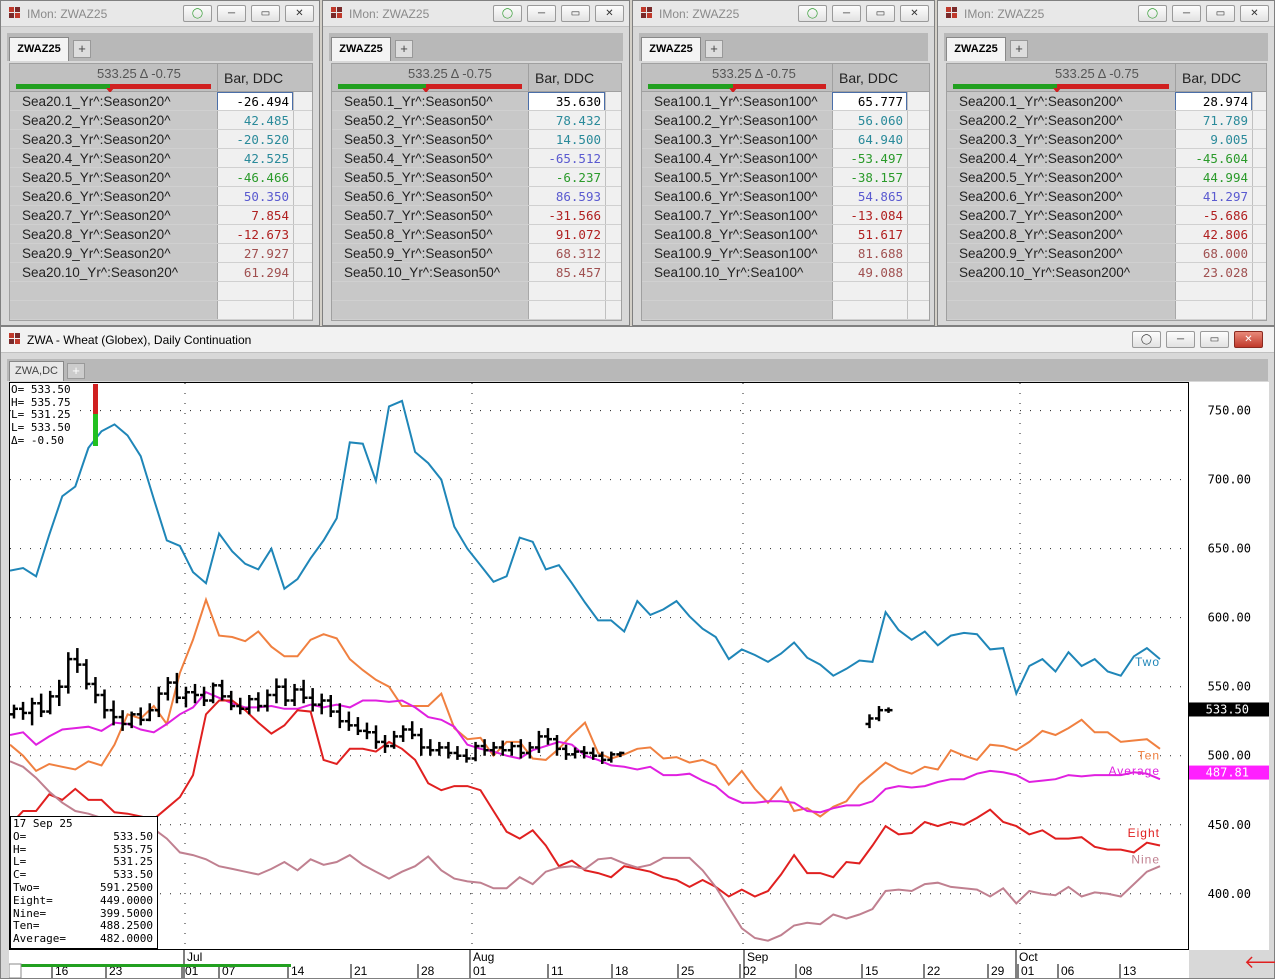 Image resolution: width=1275 pixels, height=979 pixels. What do you see at coordinates (566, 196) in the screenshot?
I see `study-value: 86.593` at bounding box center [566, 196].